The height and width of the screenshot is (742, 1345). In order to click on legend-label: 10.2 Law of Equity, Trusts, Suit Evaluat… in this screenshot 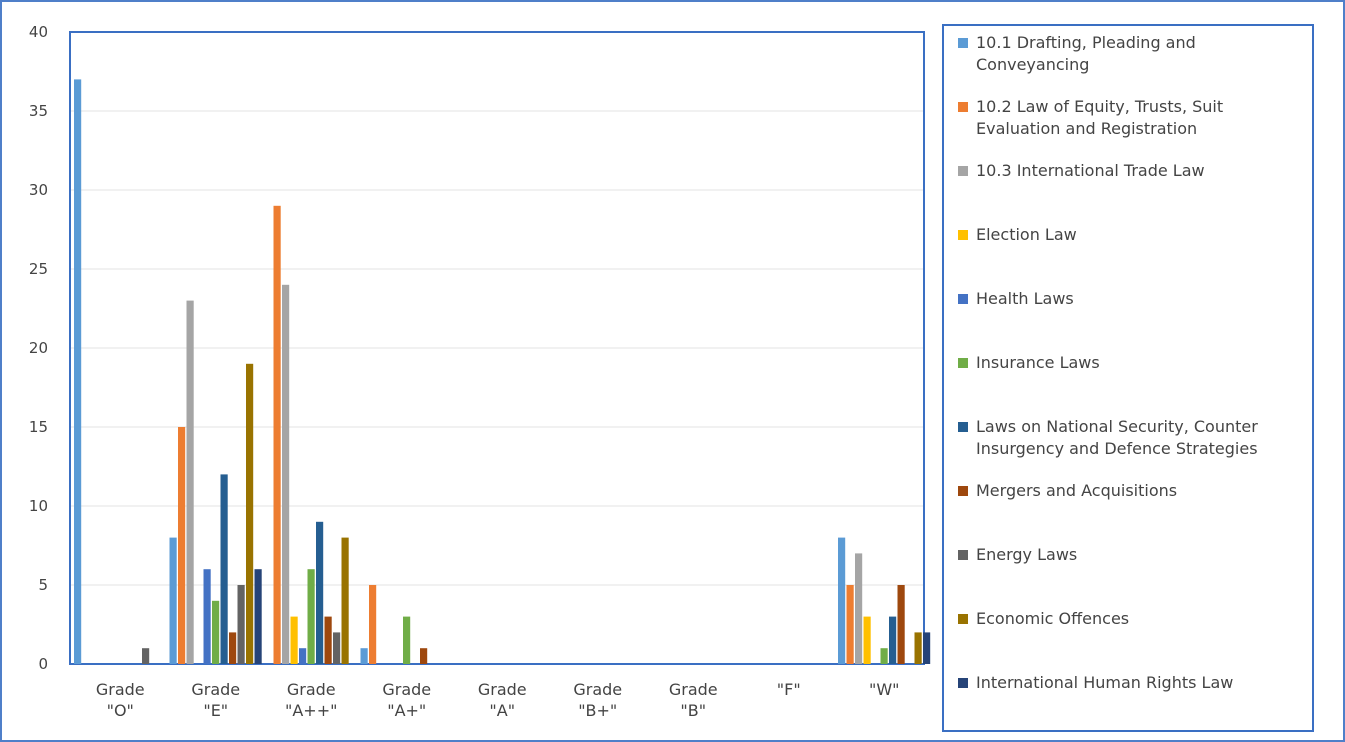, I will do `click(1100, 117)`.